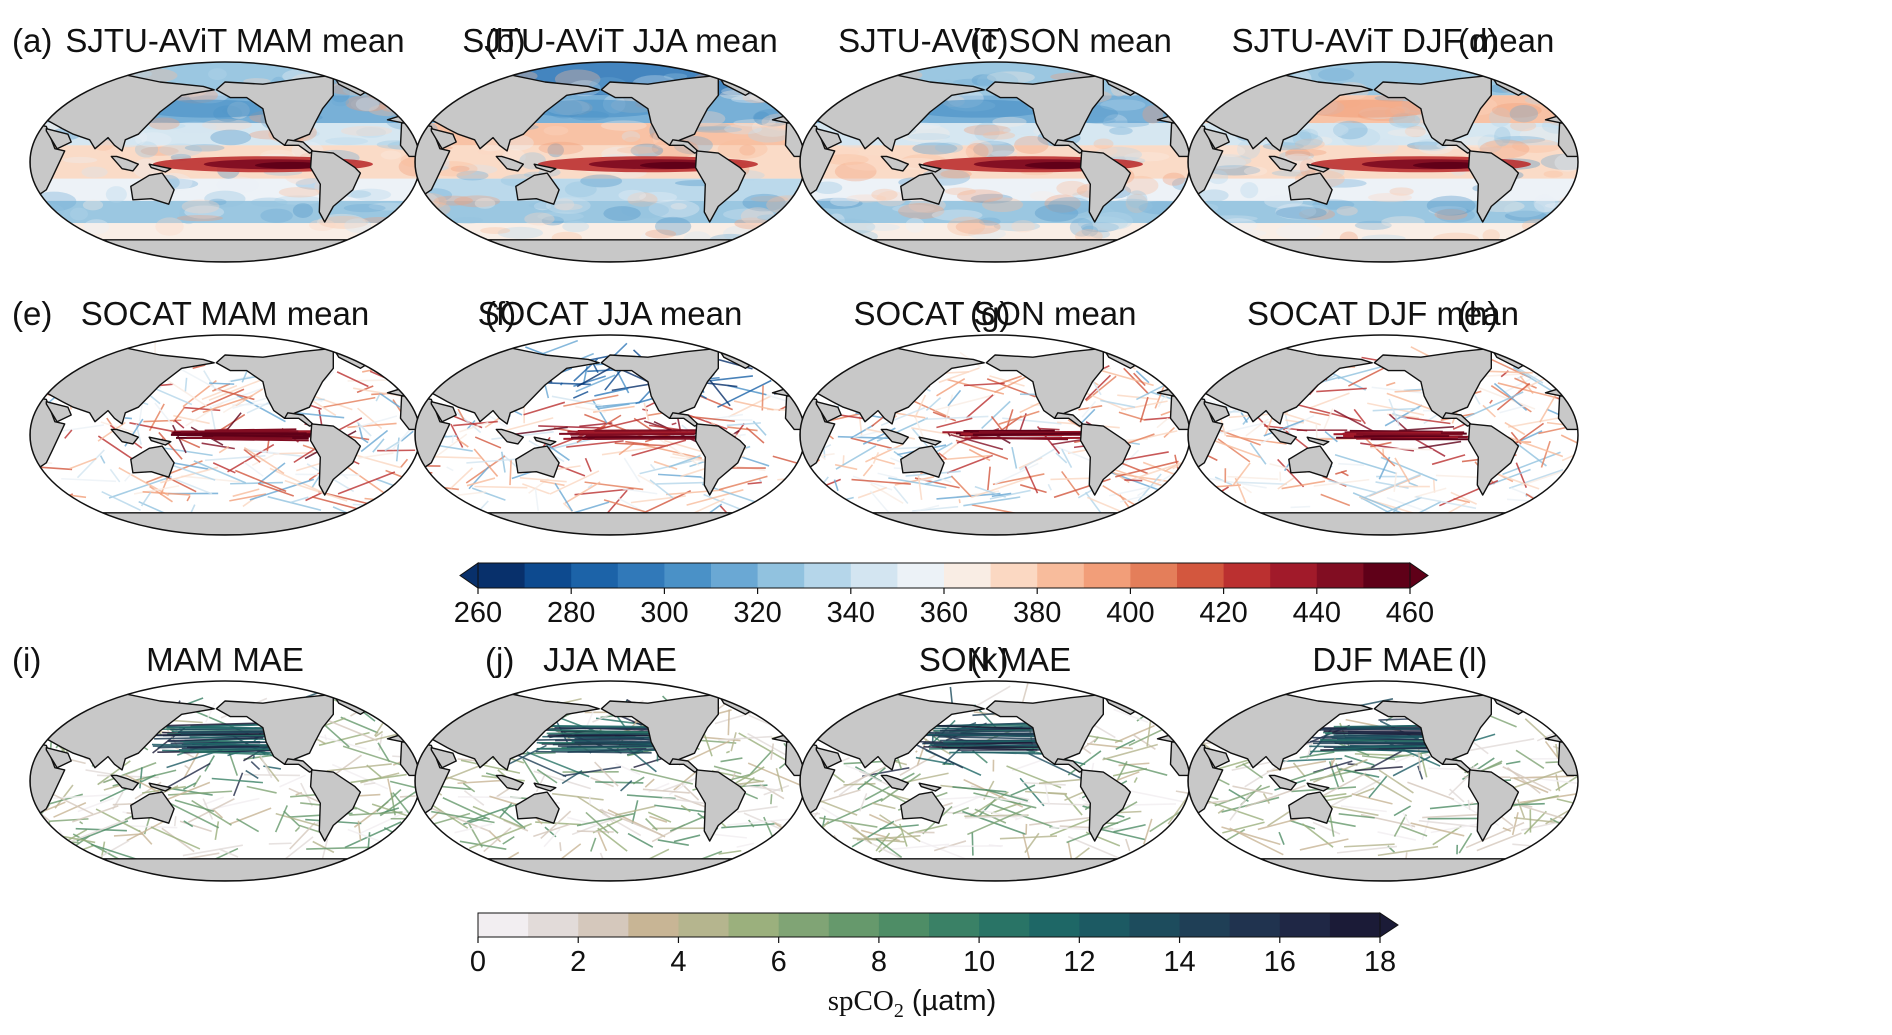  I want to click on colorbar-tick-label: 6, so click(779, 962).